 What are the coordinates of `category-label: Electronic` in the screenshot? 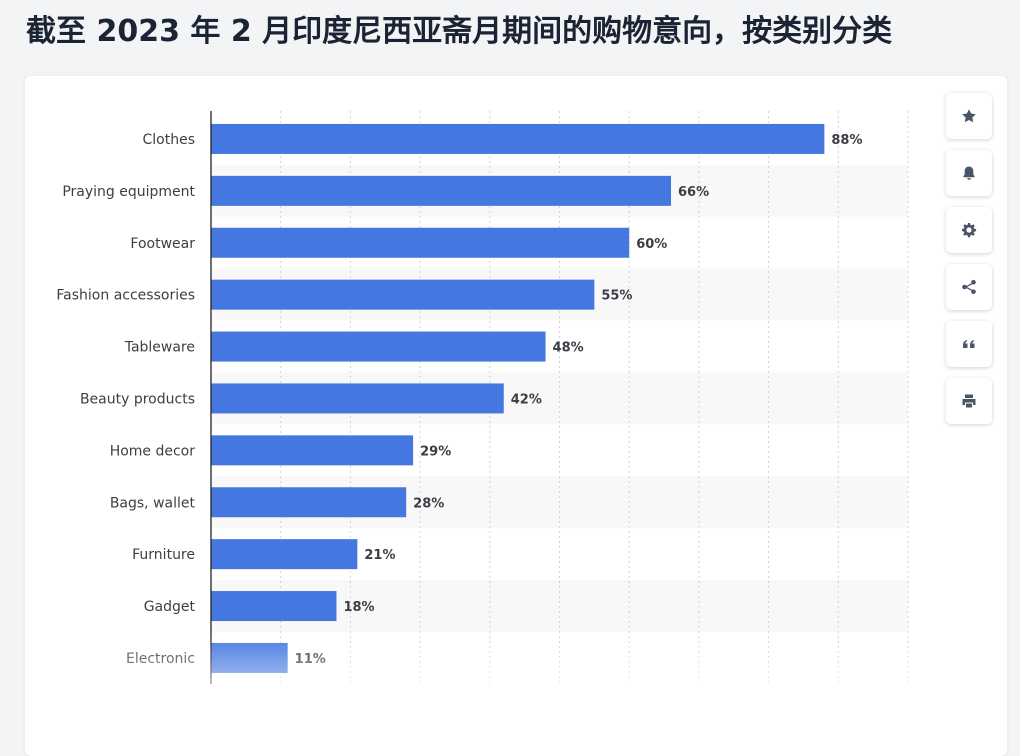 It's located at (160, 659).